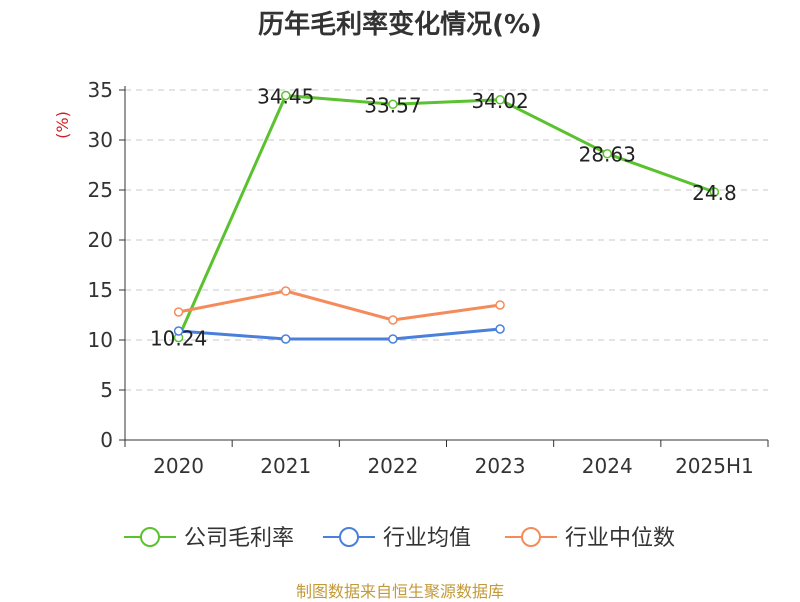 The width and height of the screenshot is (800, 602). I want to click on data-label: 34.45, so click(285, 97).